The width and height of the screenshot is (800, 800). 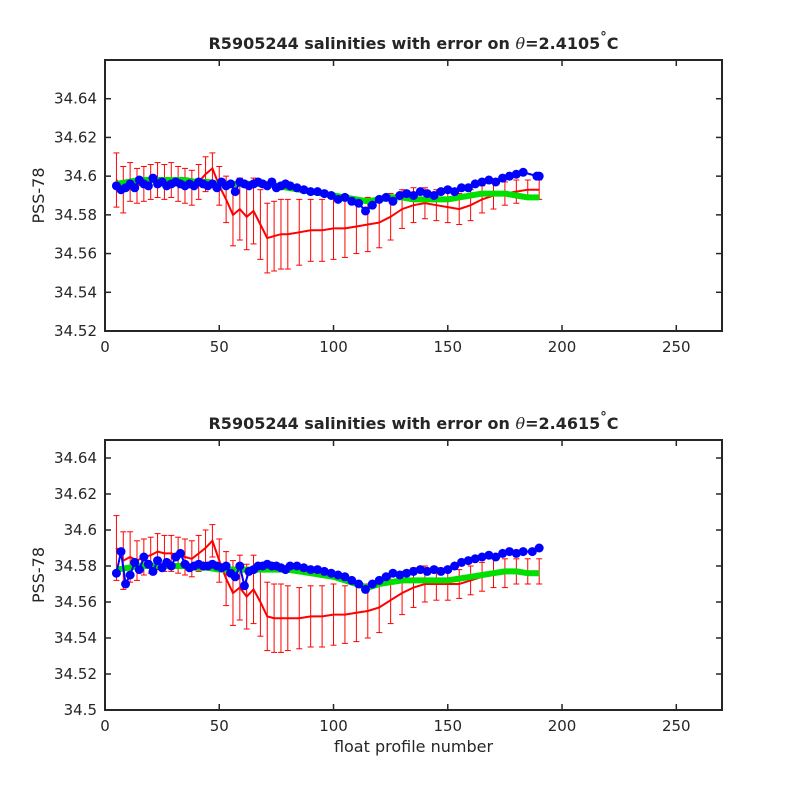 I want to click on y-axis-label: PSS-78, so click(x=38, y=575).